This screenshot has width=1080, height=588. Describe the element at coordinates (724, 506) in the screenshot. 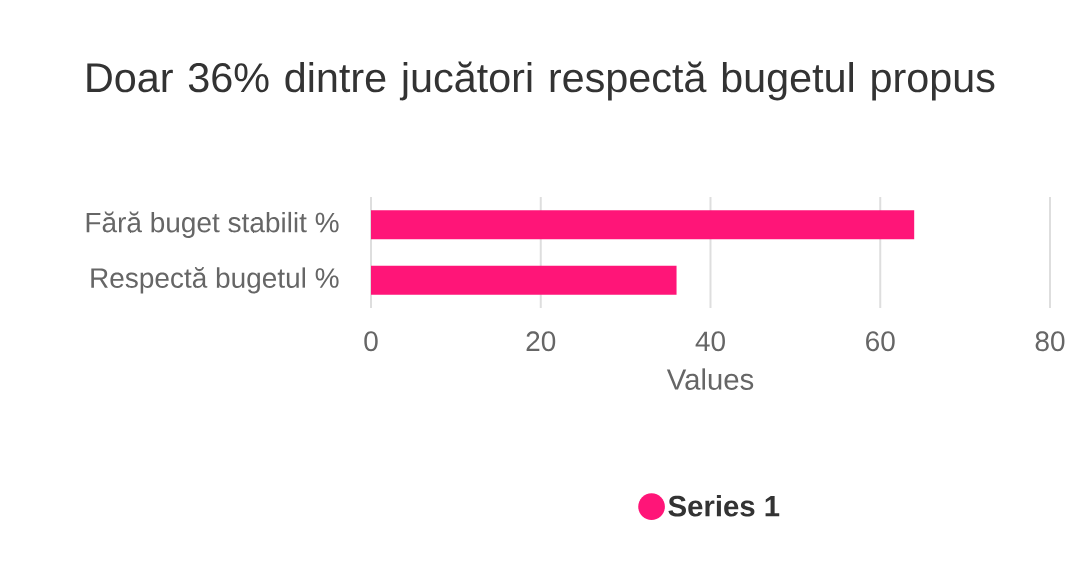

I see `legend-label: Series 1` at that location.